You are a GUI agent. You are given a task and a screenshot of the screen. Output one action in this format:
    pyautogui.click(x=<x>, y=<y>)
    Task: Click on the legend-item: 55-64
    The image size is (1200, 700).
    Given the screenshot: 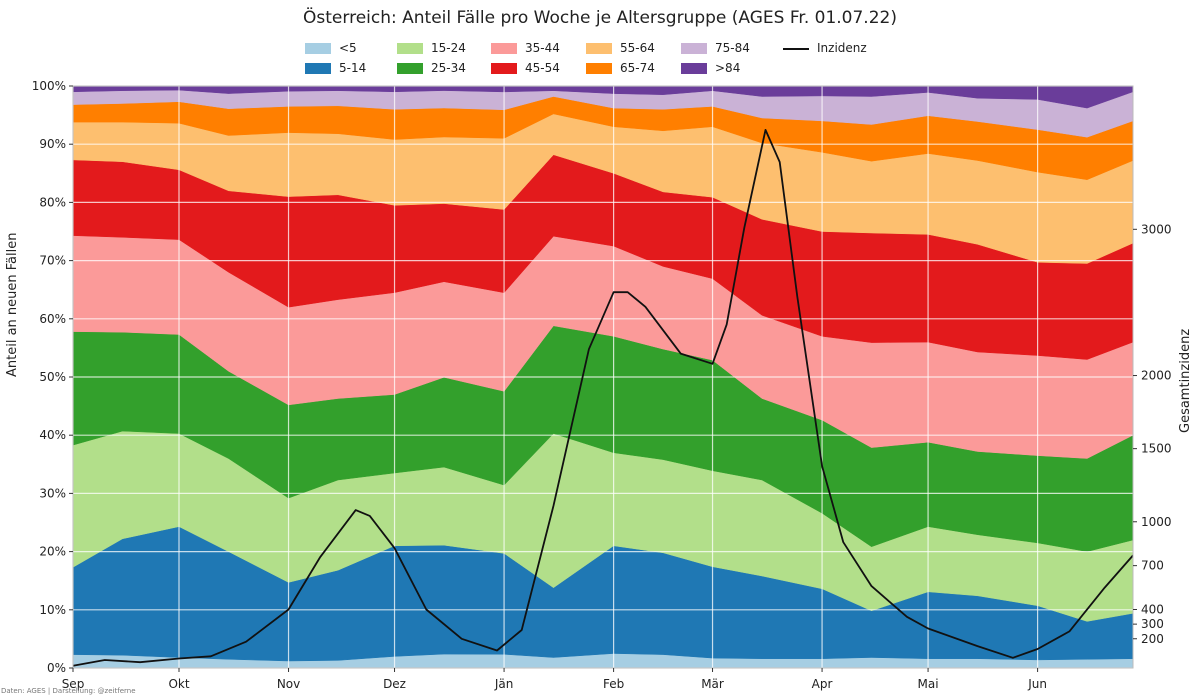 What is the action you would take?
    pyautogui.click(x=620, y=48)
    